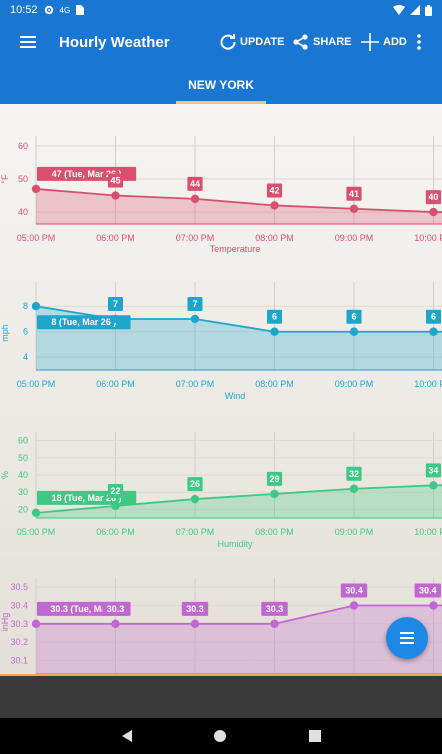  I want to click on signal-icon, so click(415, 10).